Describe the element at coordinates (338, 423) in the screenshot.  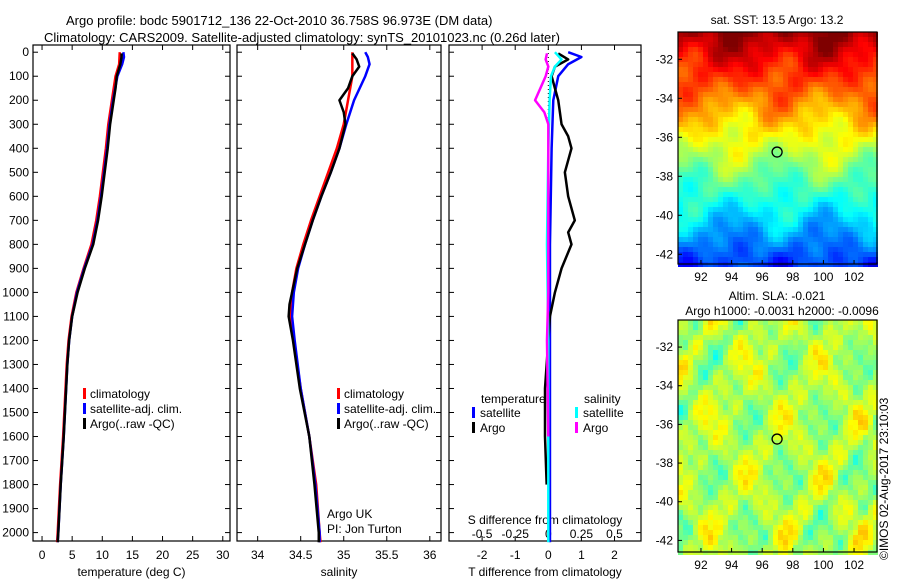
I see `legend-swatch` at that location.